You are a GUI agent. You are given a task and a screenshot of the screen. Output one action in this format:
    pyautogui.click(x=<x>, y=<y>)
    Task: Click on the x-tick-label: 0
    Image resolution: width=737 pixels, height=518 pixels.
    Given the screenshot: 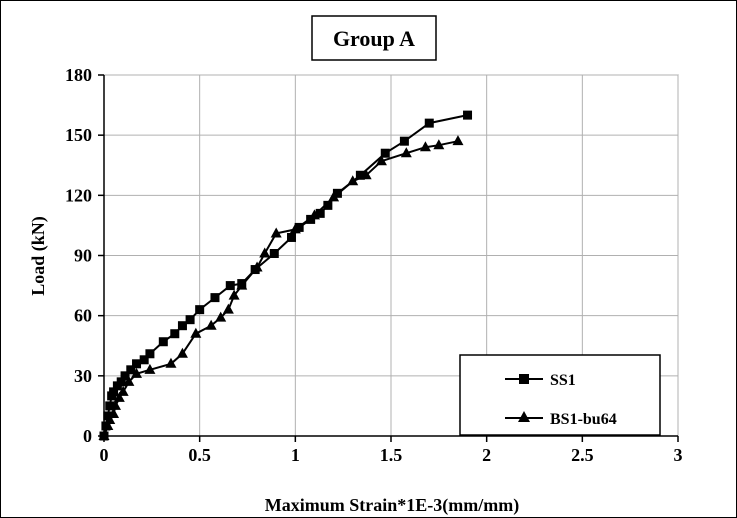 What is the action you would take?
    pyautogui.click(x=104, y=455)
    